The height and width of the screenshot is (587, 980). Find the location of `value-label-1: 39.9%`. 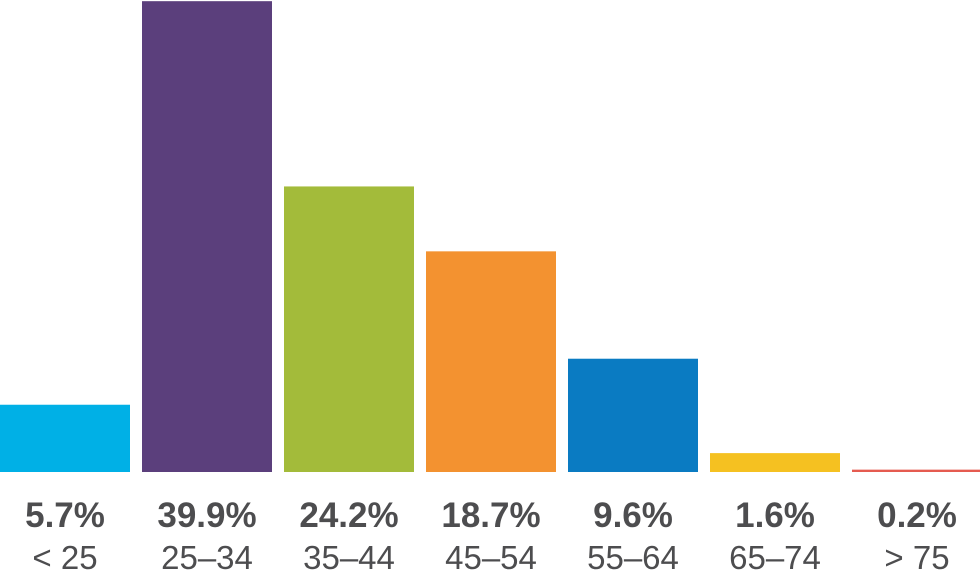

value-label-1: 39.9% is located at coordinates (206, 515).